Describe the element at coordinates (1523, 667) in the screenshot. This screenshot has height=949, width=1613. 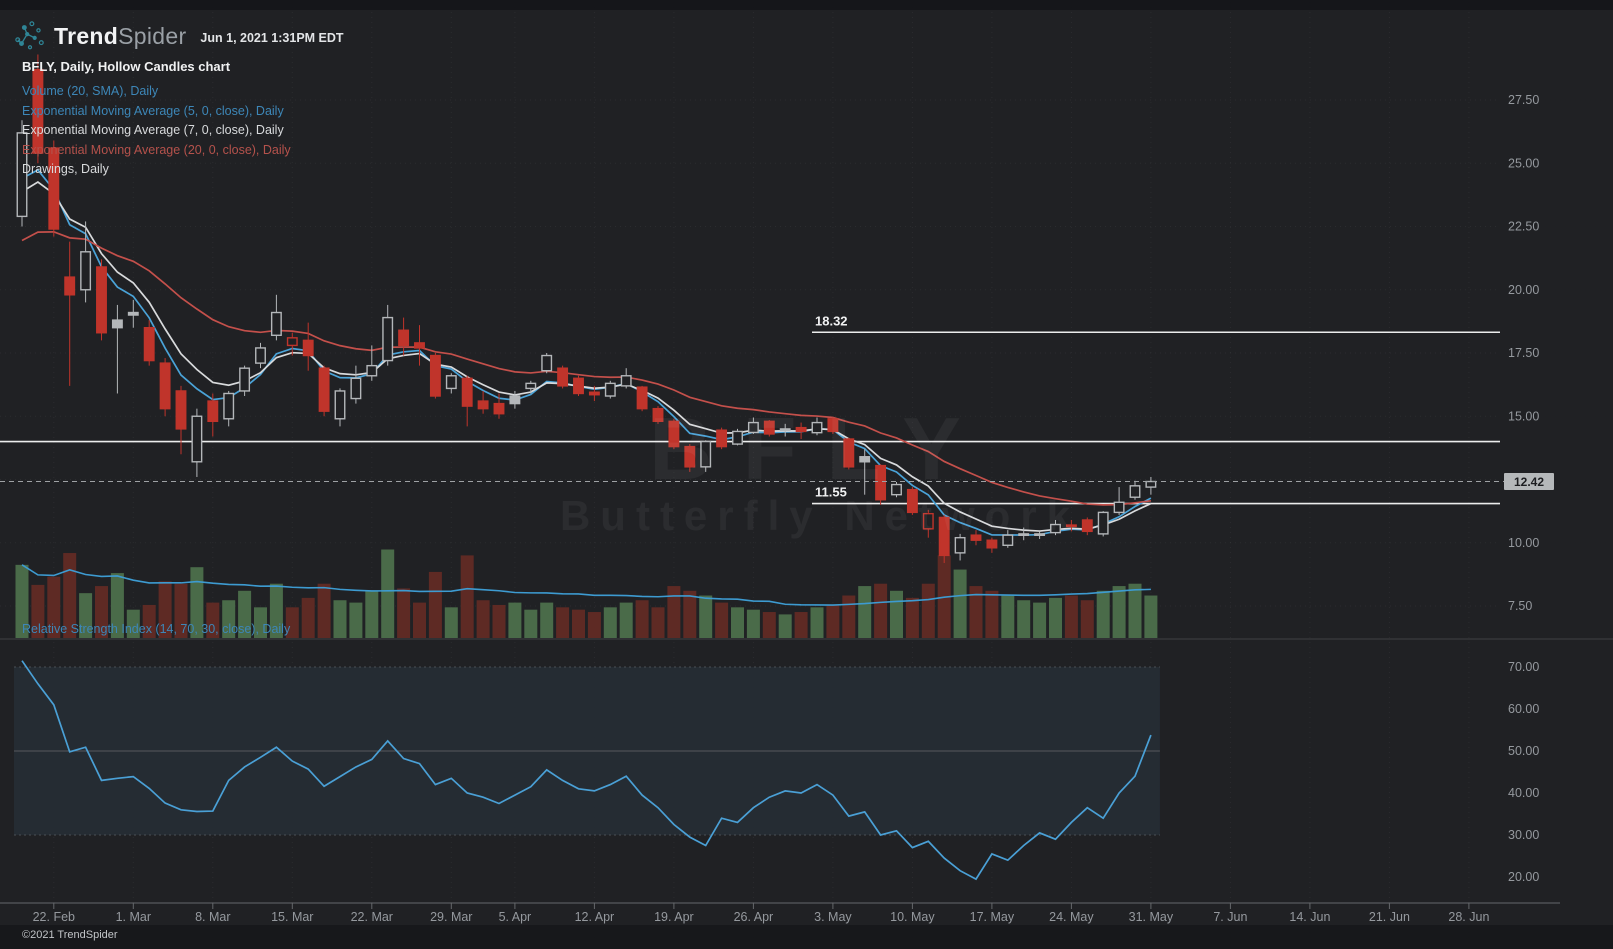
I see `rsi-axis-label: 70.00` at that location.